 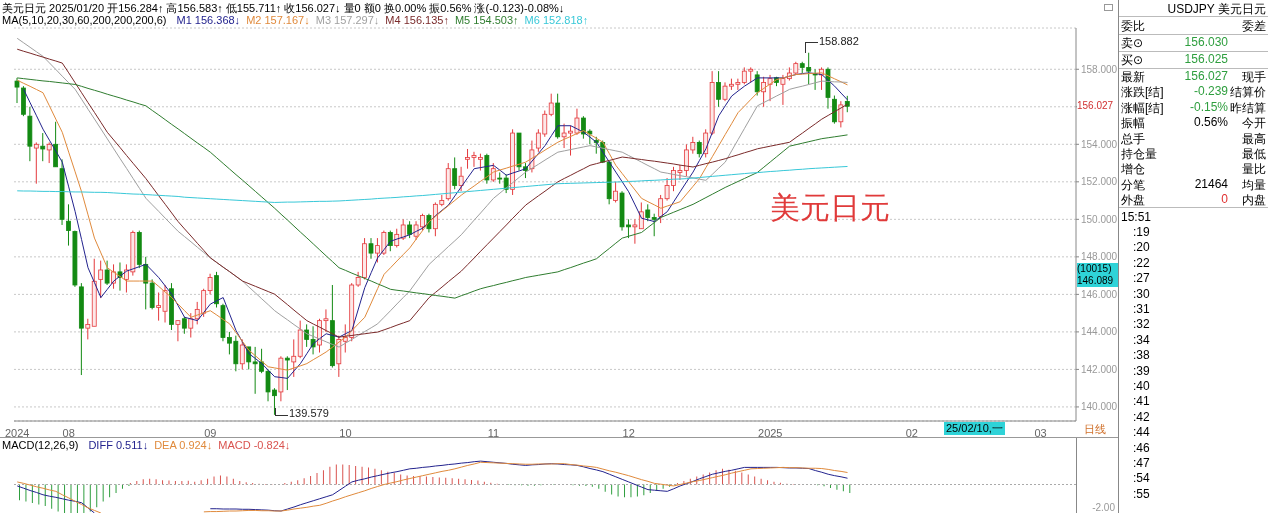 What do you see at coordinates (1254, 77) in the screenshot?
I see `category-label: 现手` at bounding box center [1254, 77].